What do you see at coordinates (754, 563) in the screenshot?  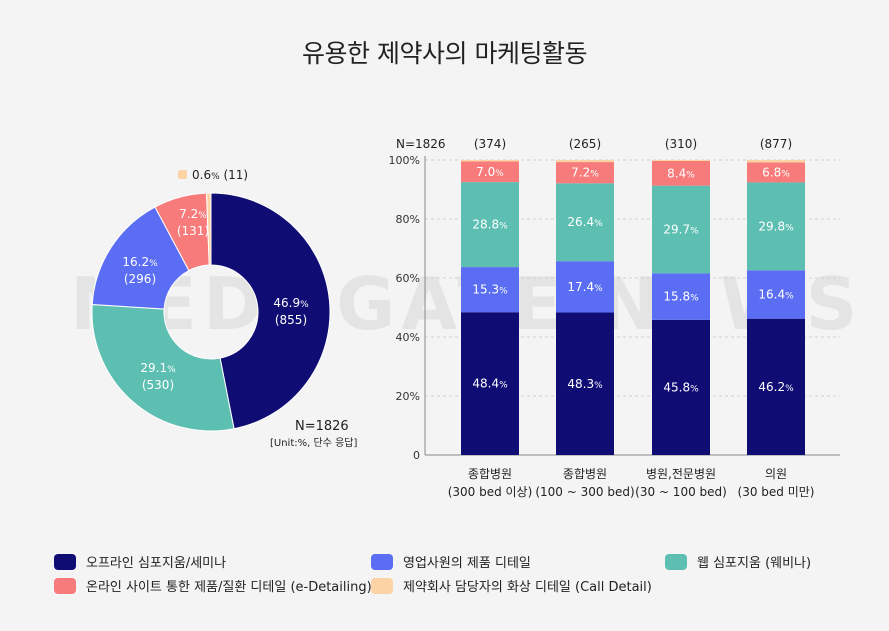 I see `legend-label-web: 웹 심포지움 (웨비나)` at bounding box center [754, 563].